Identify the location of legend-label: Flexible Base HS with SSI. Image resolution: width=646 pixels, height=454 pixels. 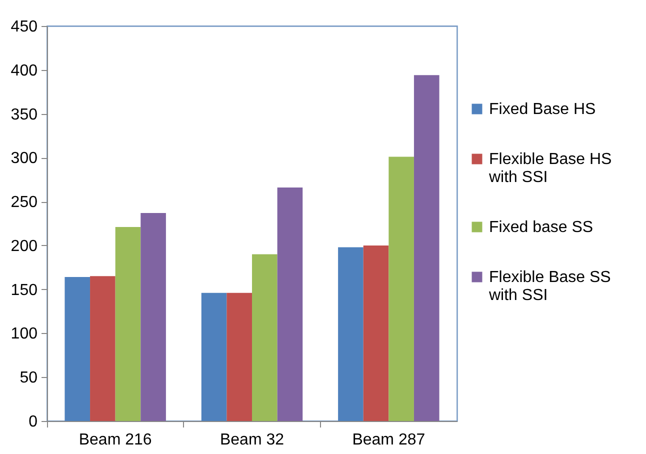
(550, 168).